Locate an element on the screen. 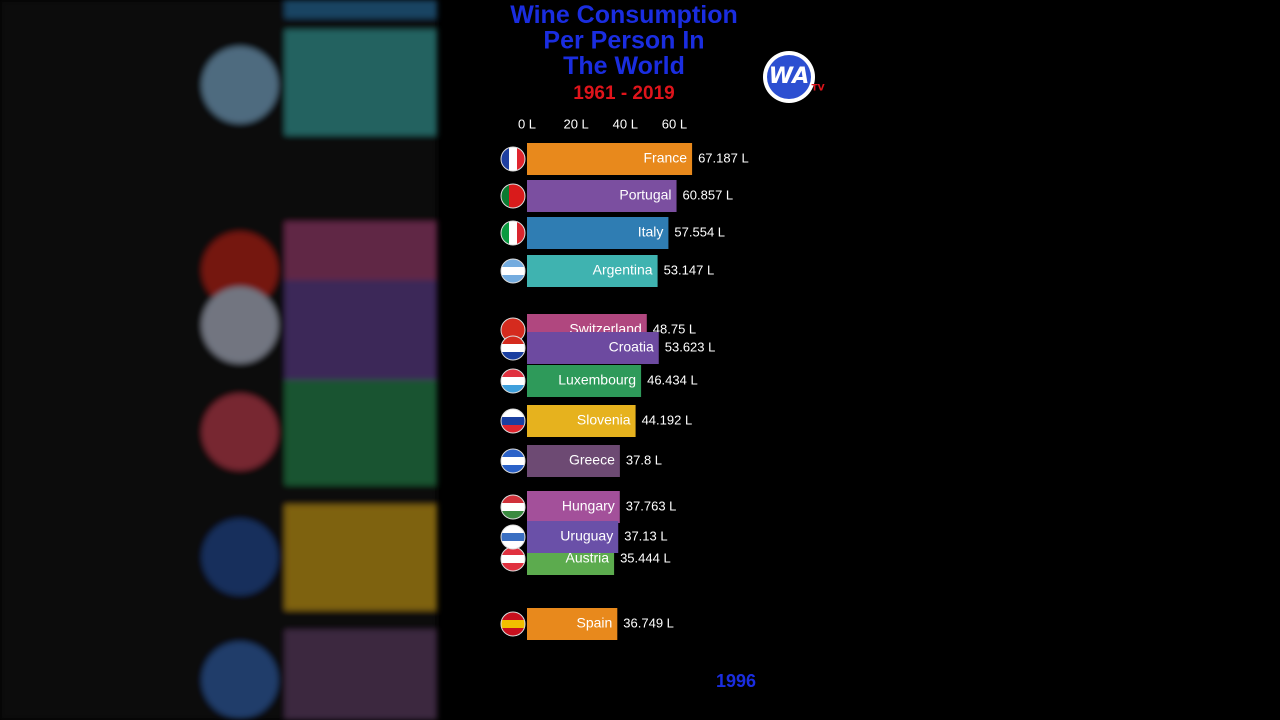 The height and width of the screenshot is (720, 1280). value-label: 48.75 L is located at coordinates (674, 328).